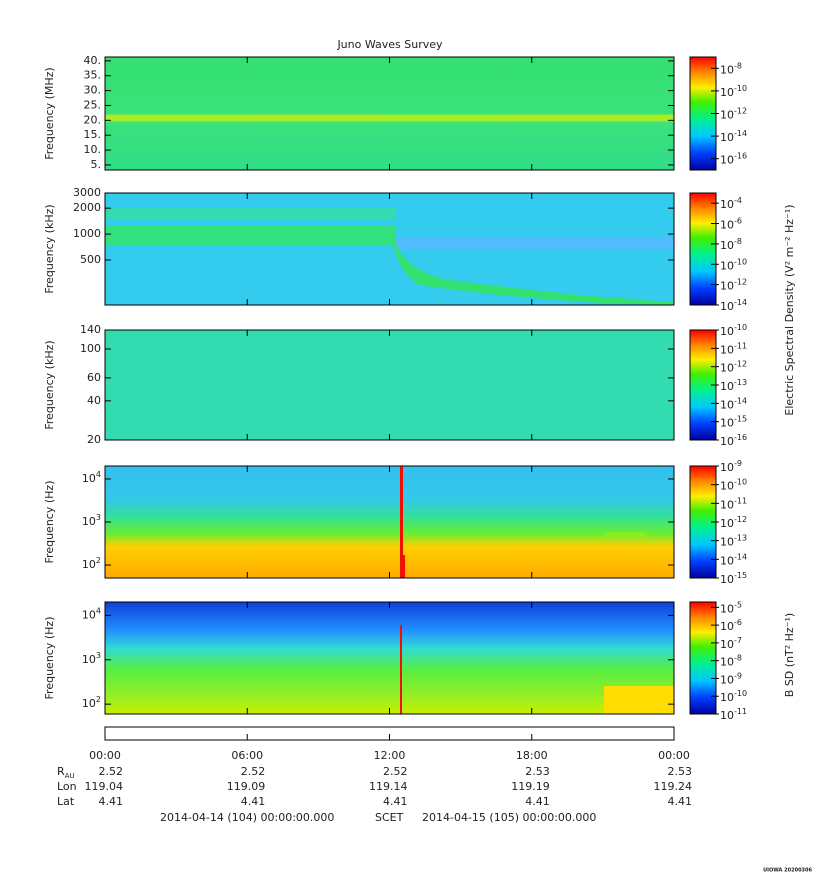 The height and width of the screenshot is (880, 815). Describe the element at coordinates (93, 119) in the screenshot. I see `y-tick-label: 20.` at that location.